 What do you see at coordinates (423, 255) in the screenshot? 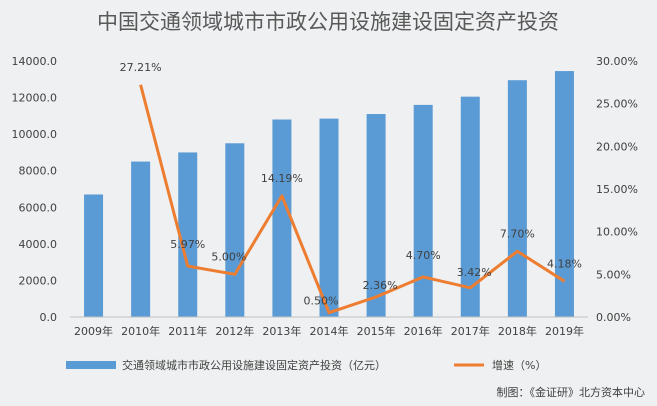
I see `growth-data-label: 4.70%` at bounding box center [423, 255].